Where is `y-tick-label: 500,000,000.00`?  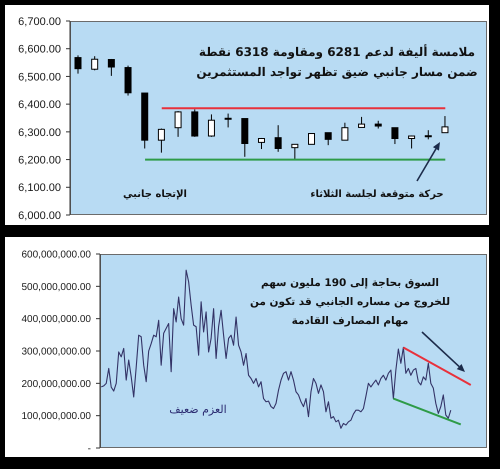
y-tick-label: 500,000,000.00 is located at coordinates (56, 287).